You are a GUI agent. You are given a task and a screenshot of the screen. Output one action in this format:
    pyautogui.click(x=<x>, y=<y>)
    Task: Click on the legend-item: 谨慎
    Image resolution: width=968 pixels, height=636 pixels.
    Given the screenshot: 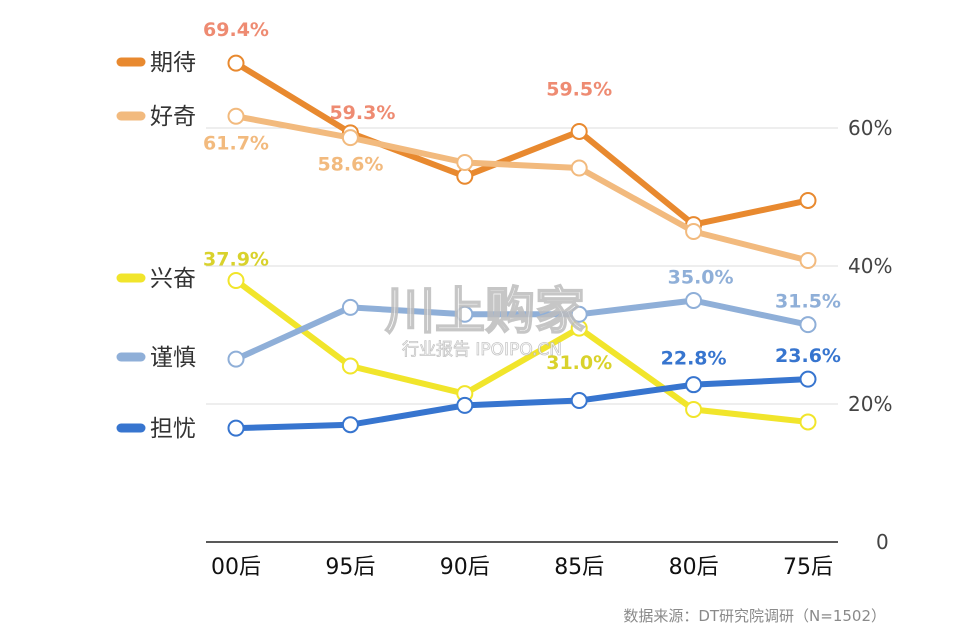 What is the action you would take?
    pyautogui.click(x=156, y=358)
    